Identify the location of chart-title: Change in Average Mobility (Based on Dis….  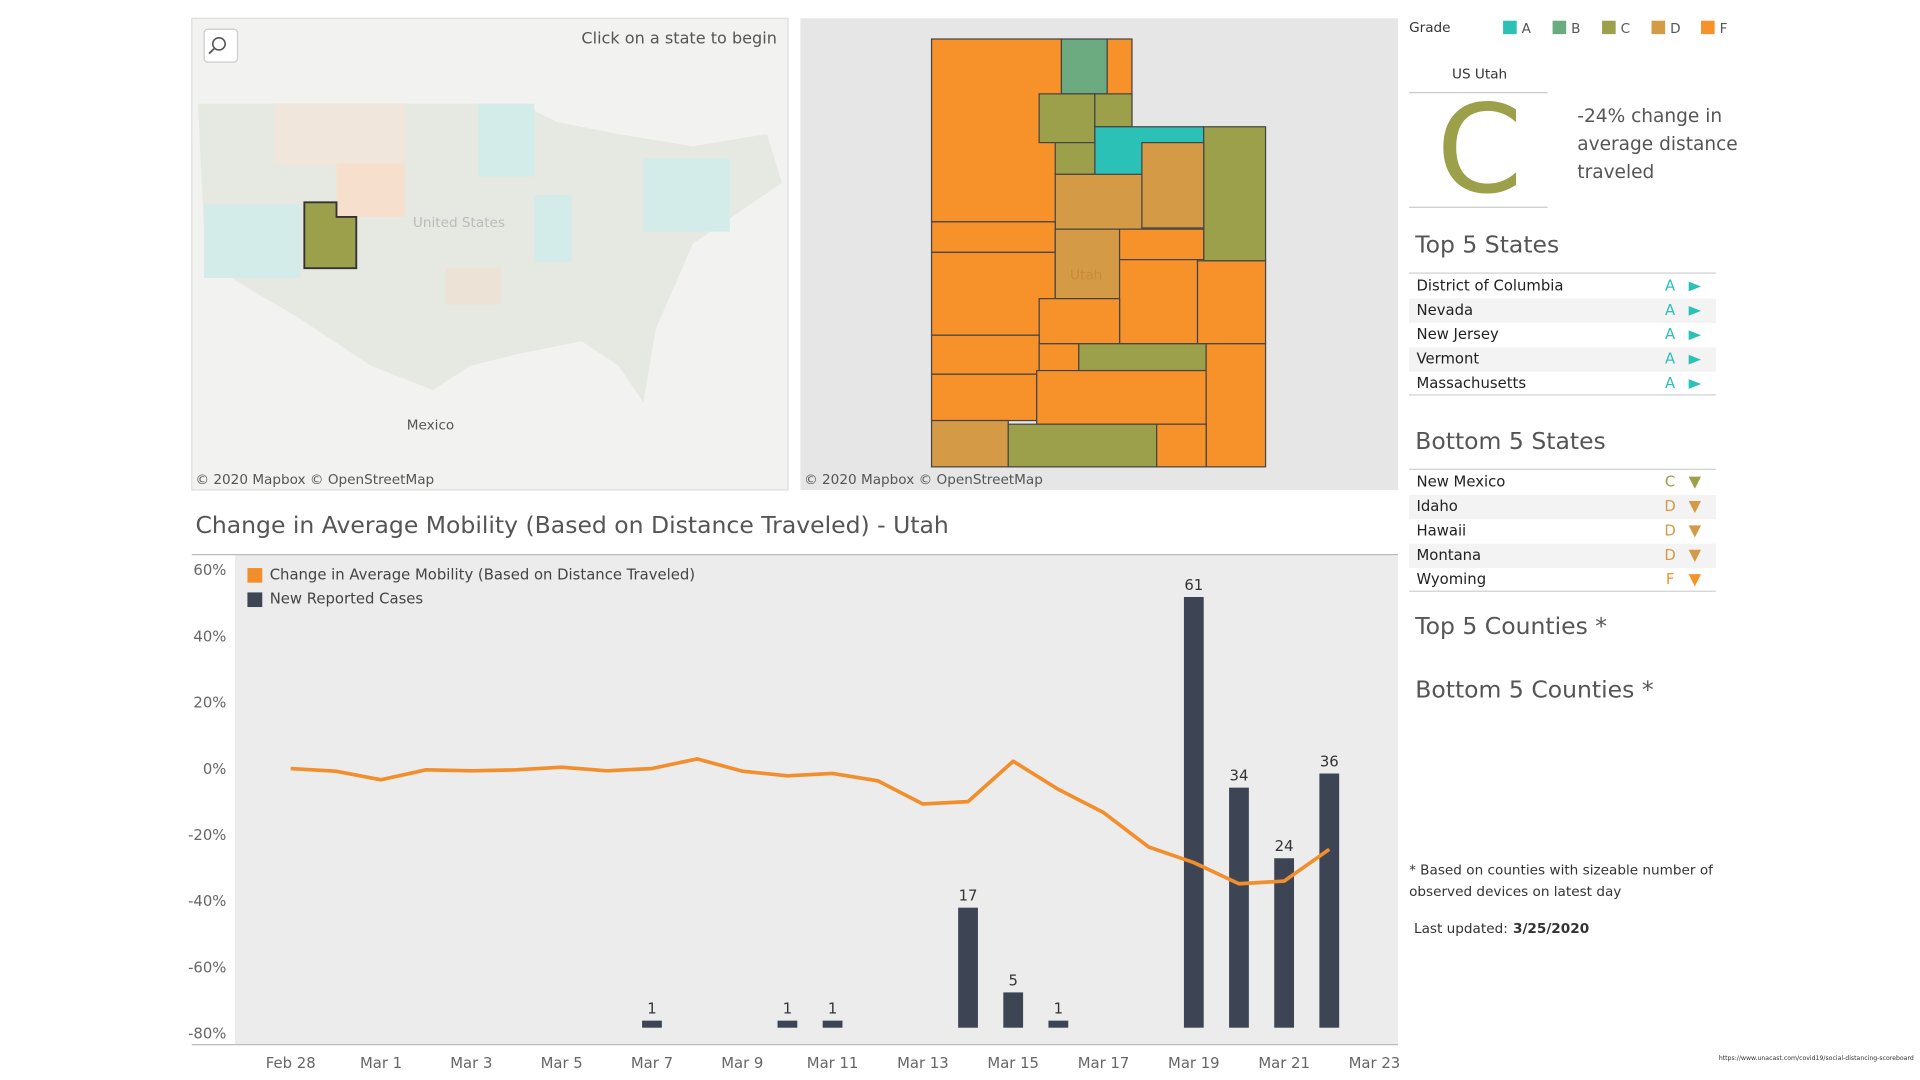
(571, 525).